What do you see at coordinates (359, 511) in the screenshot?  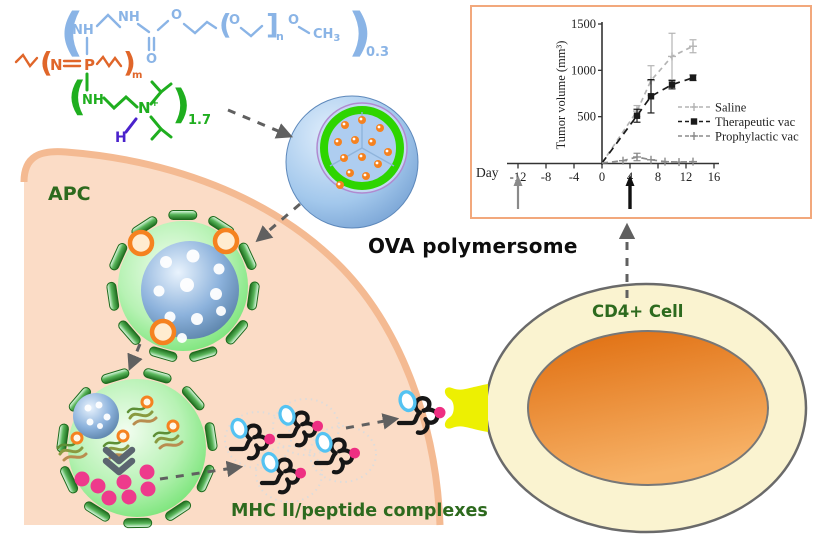 I see `mhc-complexes-label: MHC II/peptide complexes` at bounding box center [359, 511].